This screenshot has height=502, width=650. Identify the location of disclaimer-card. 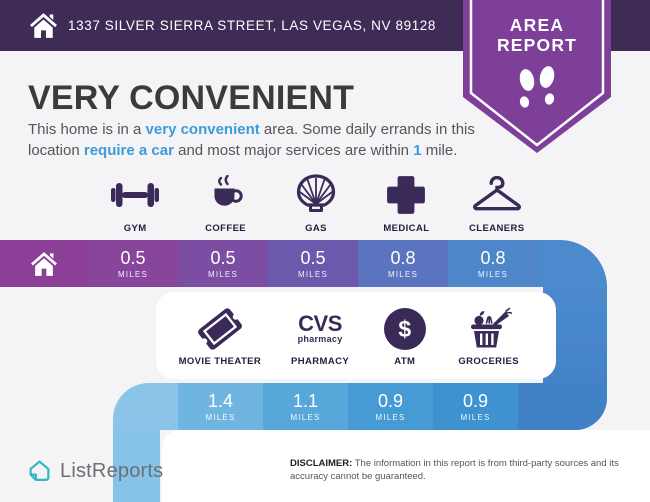
(406, 466).